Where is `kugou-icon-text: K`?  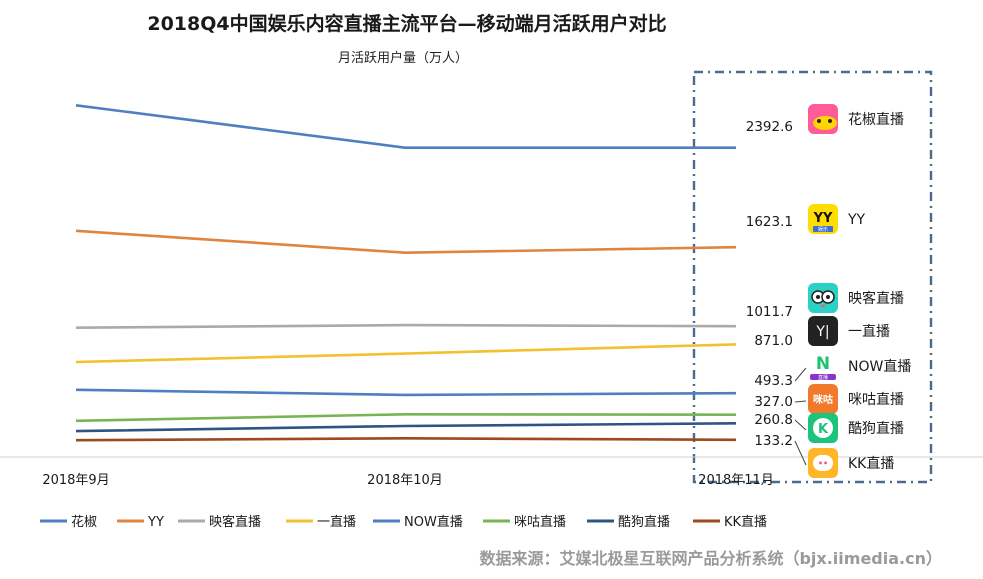 kugou-icon-text: K is located at coordinates (823, 429).